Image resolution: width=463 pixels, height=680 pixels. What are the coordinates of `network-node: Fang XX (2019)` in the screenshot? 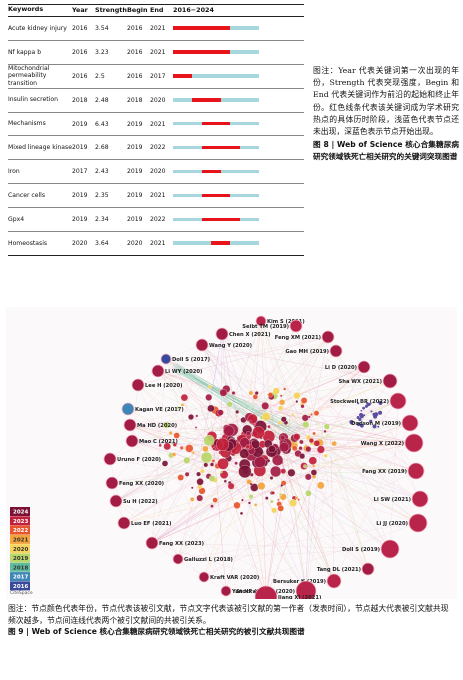 It's located at (393, 471).